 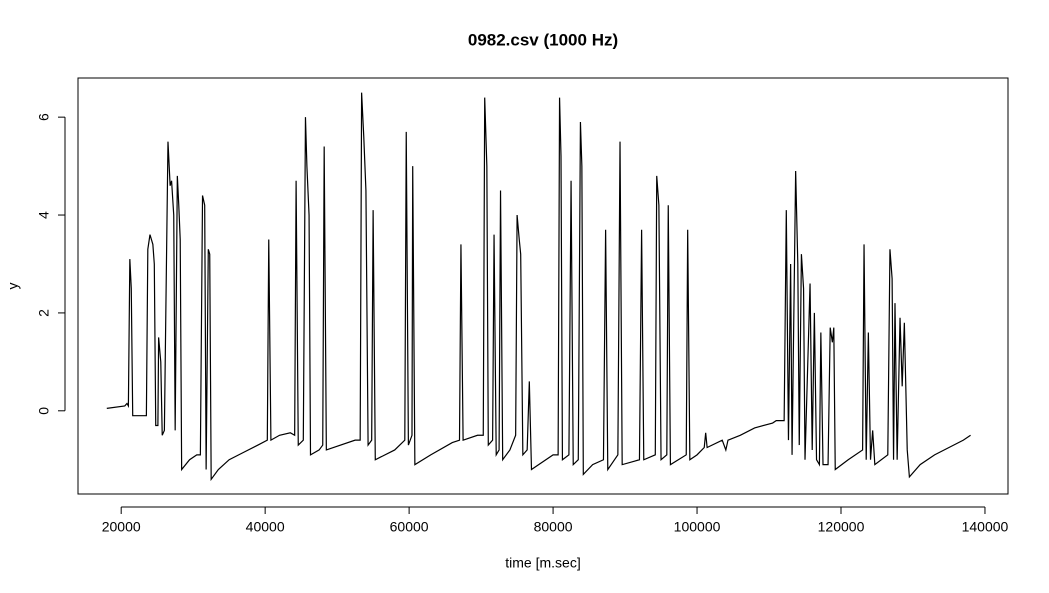 What do you see at coordinates (697, 527) in the screenshot?
I see `x-tick-label: 100000` at bounding box center [697, 527].